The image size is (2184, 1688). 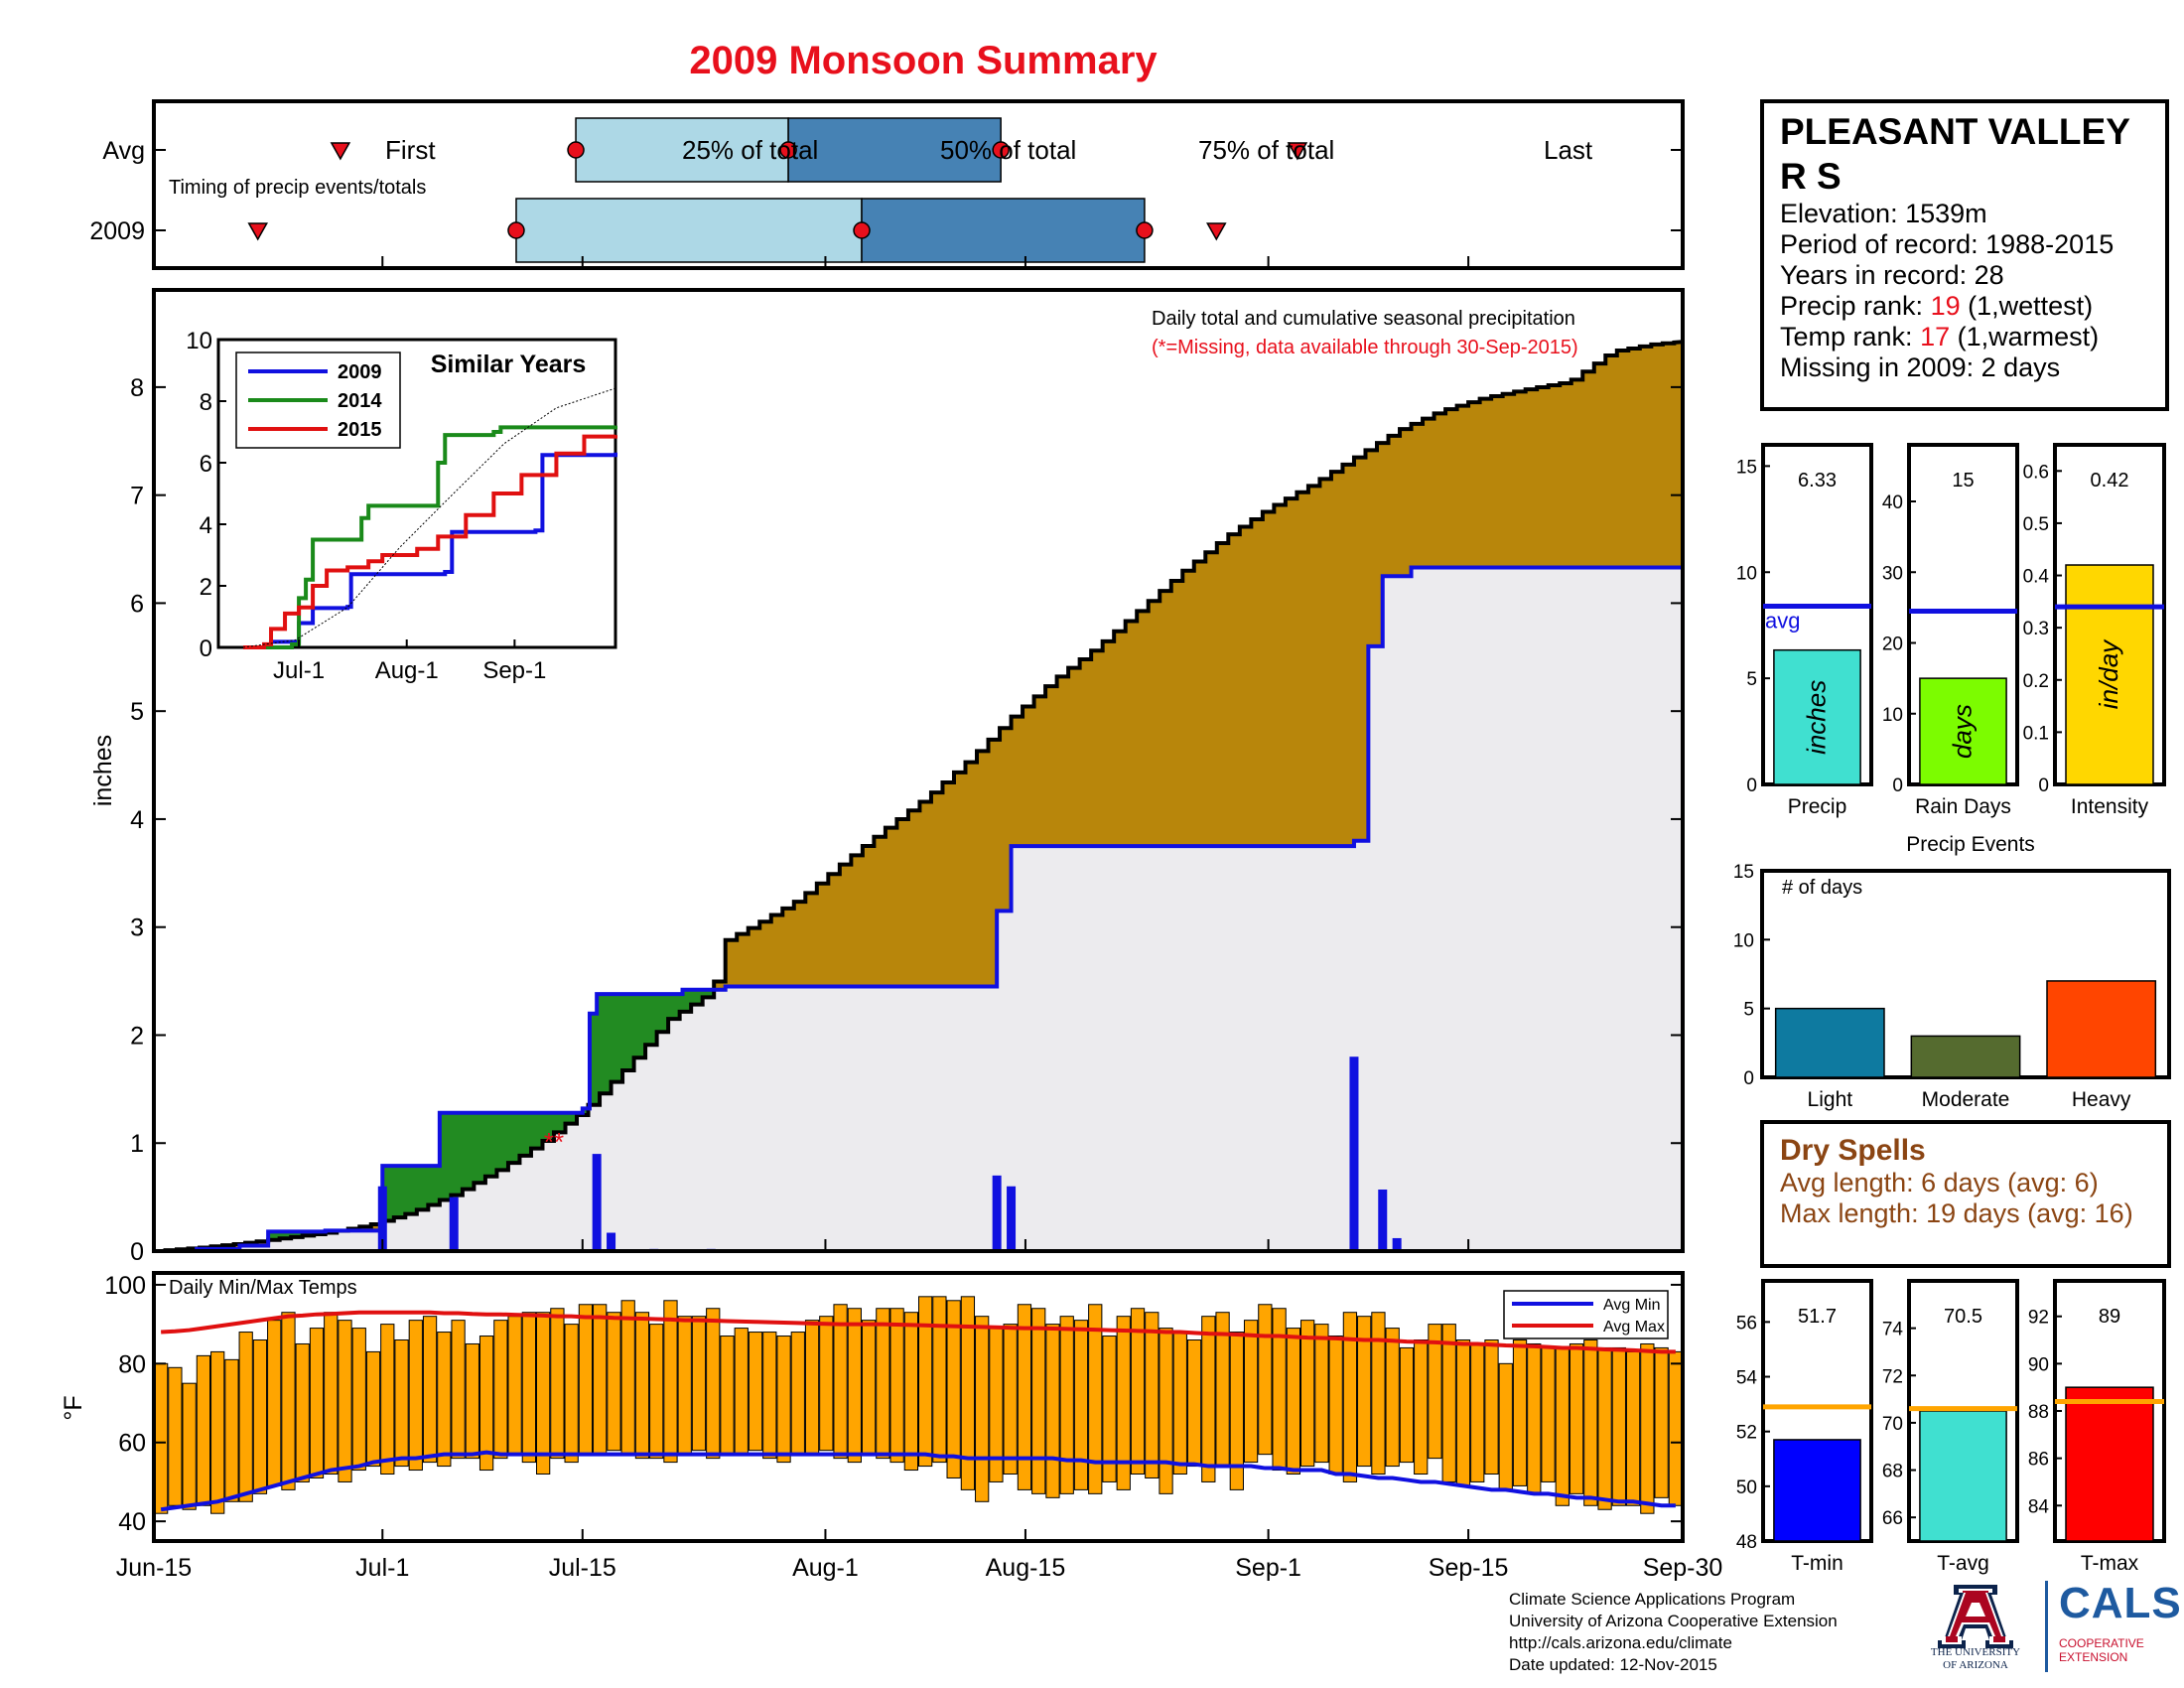 I want to click on stat-ytick-label: 15, so click(x=1746, y=467).